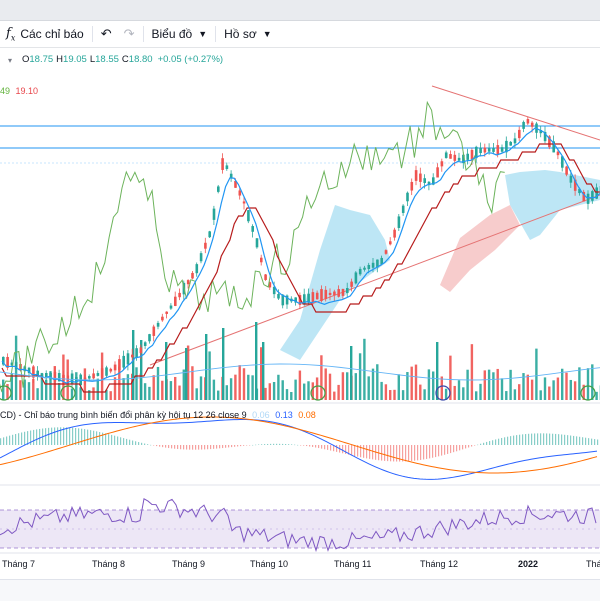  What do you see at coordinates (261, 415) in the screenshot?
I see `macd-histogram-value: 0.06` at bounding box center [261, 415].